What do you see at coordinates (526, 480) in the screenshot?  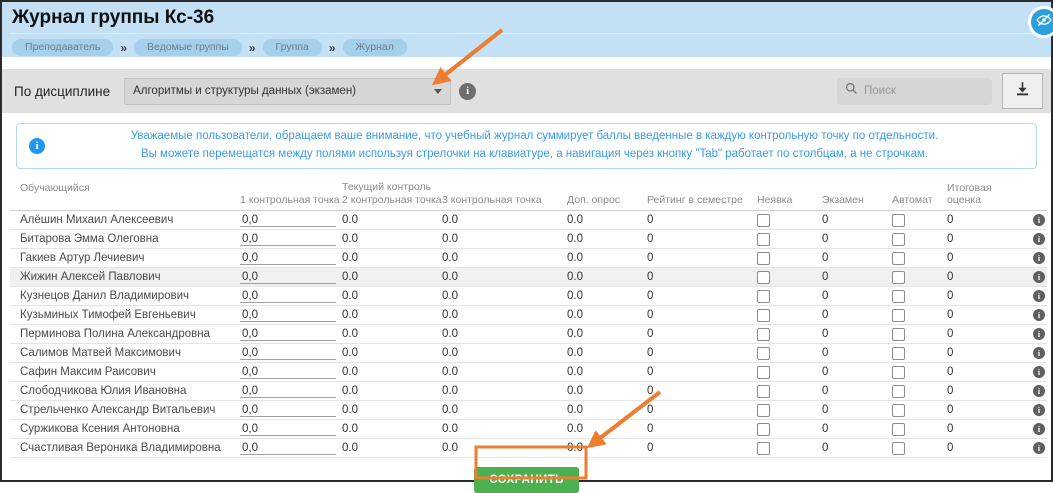 I see `save-button: СОХРАНИТЬ` at bounding box center [526, 480].